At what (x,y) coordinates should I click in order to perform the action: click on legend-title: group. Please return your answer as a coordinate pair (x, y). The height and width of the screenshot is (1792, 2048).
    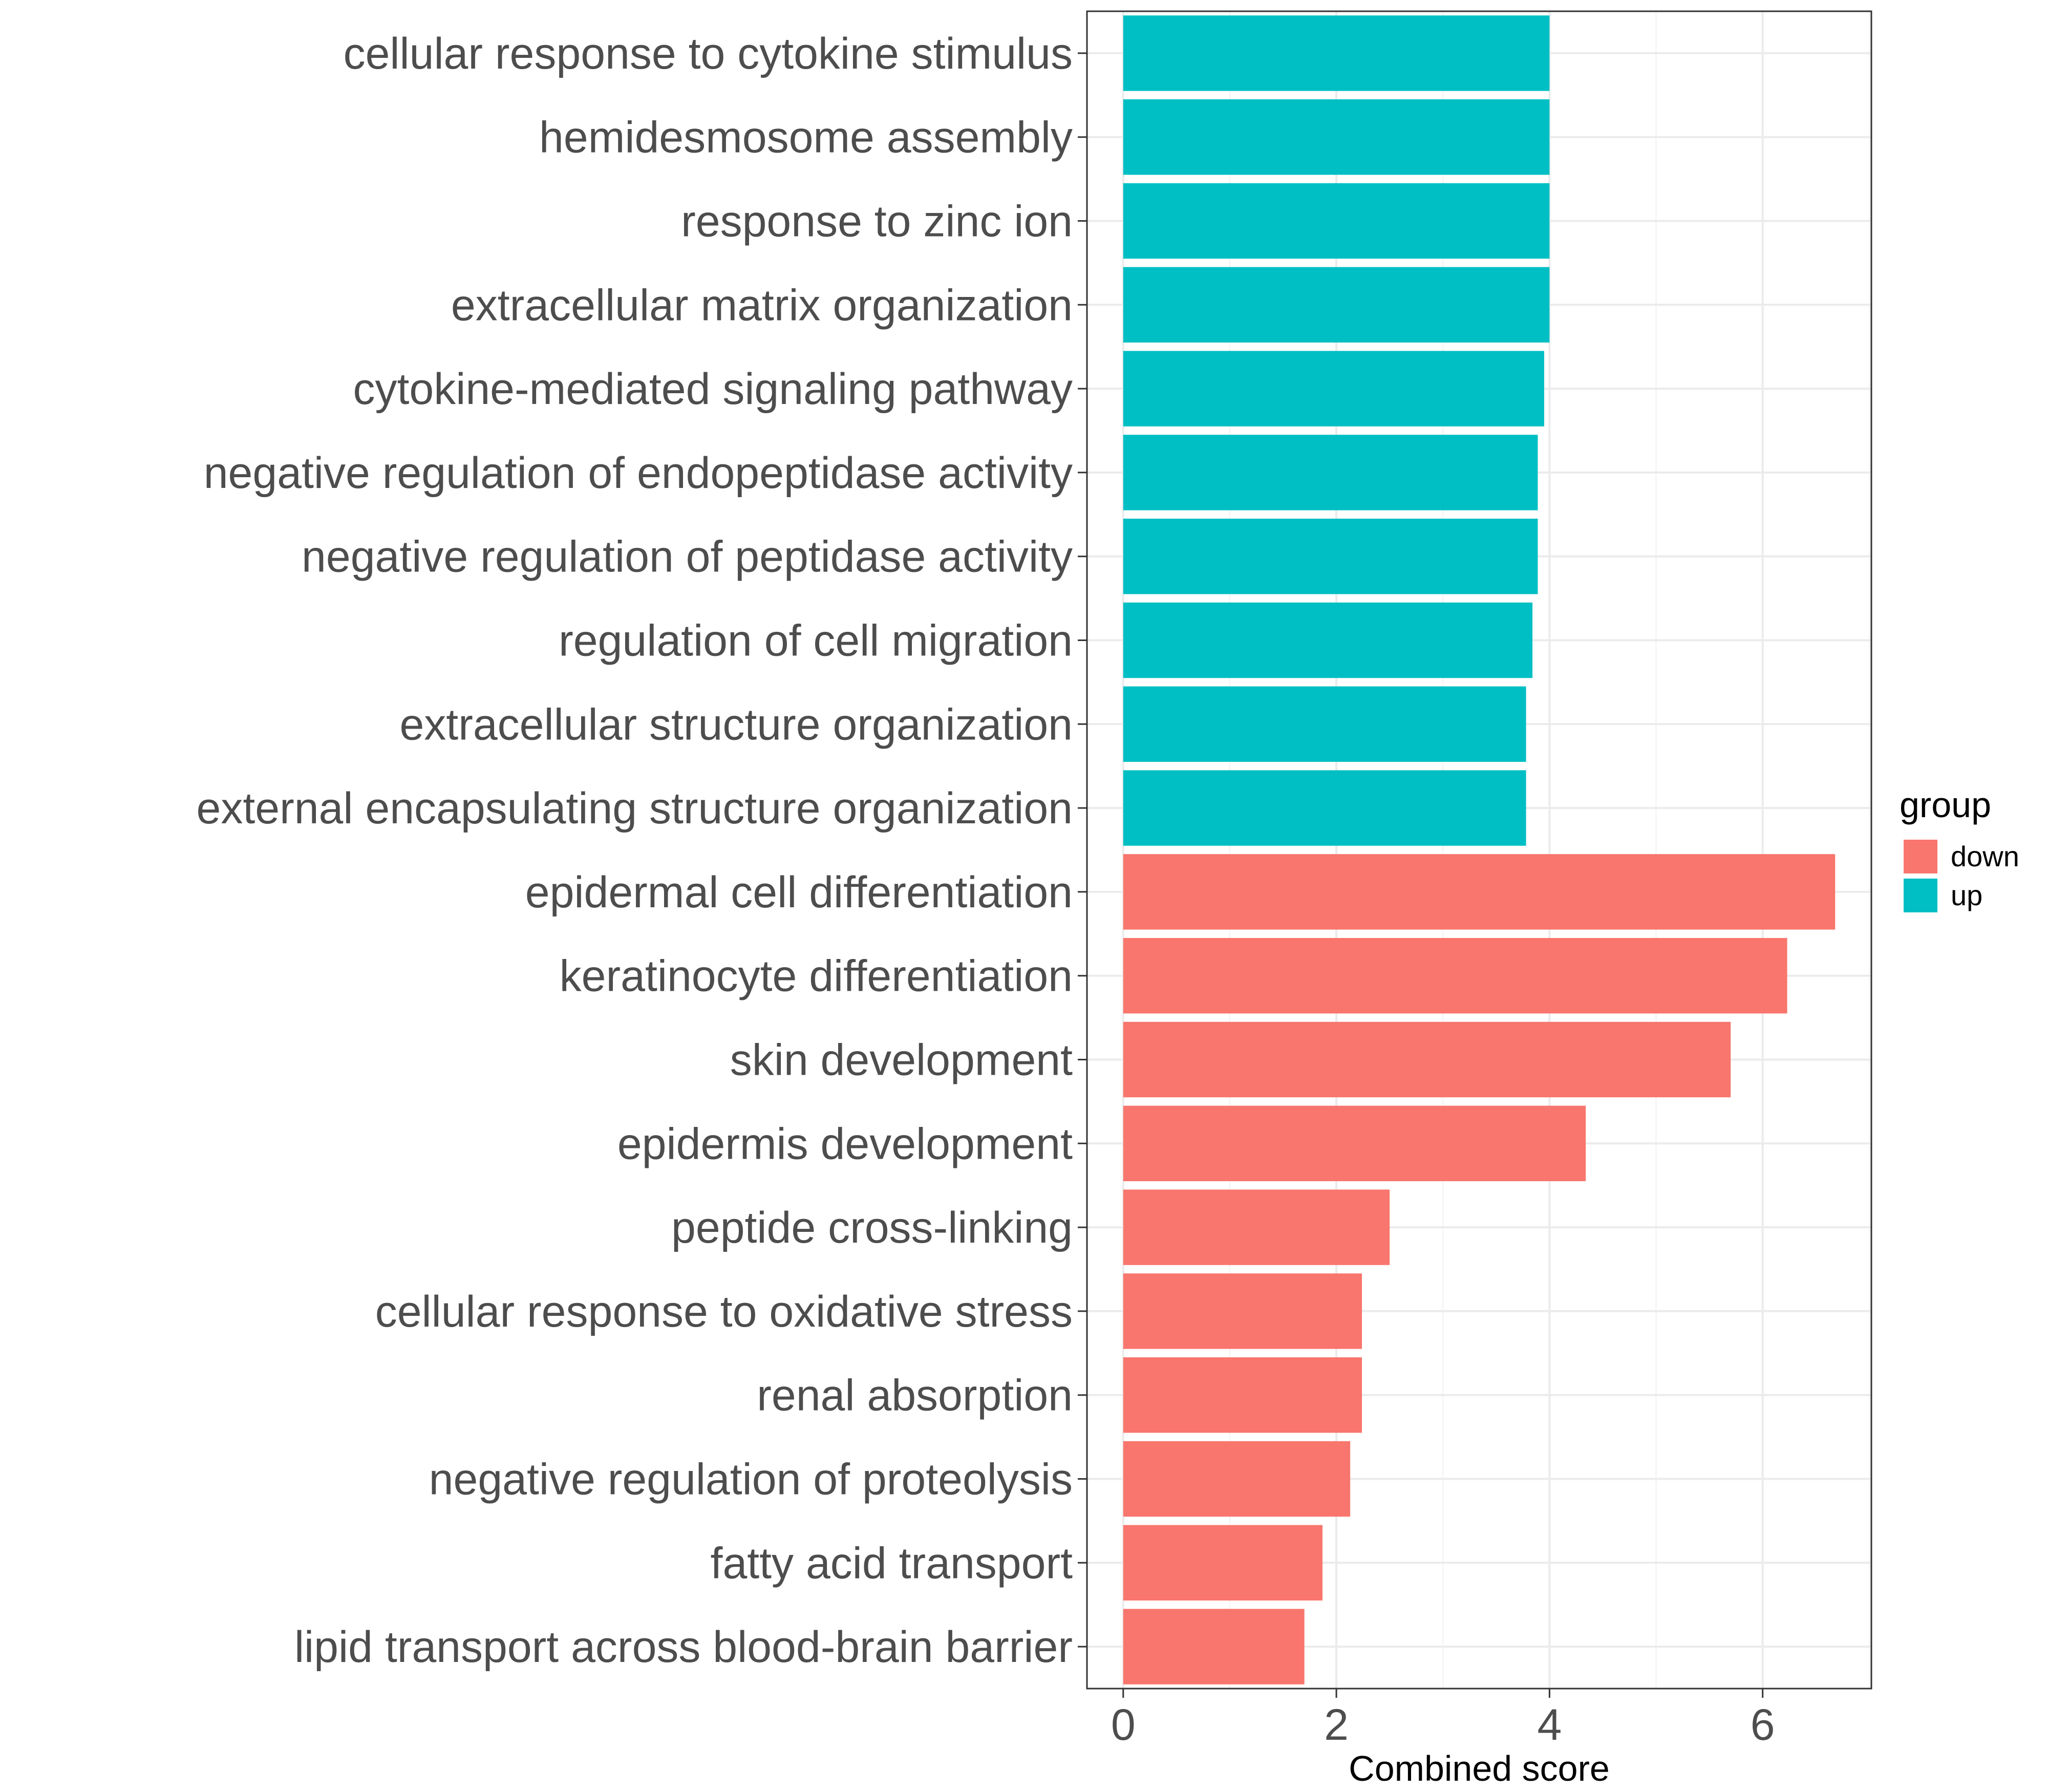
    Looking at the image, I should click on (1945, 805).